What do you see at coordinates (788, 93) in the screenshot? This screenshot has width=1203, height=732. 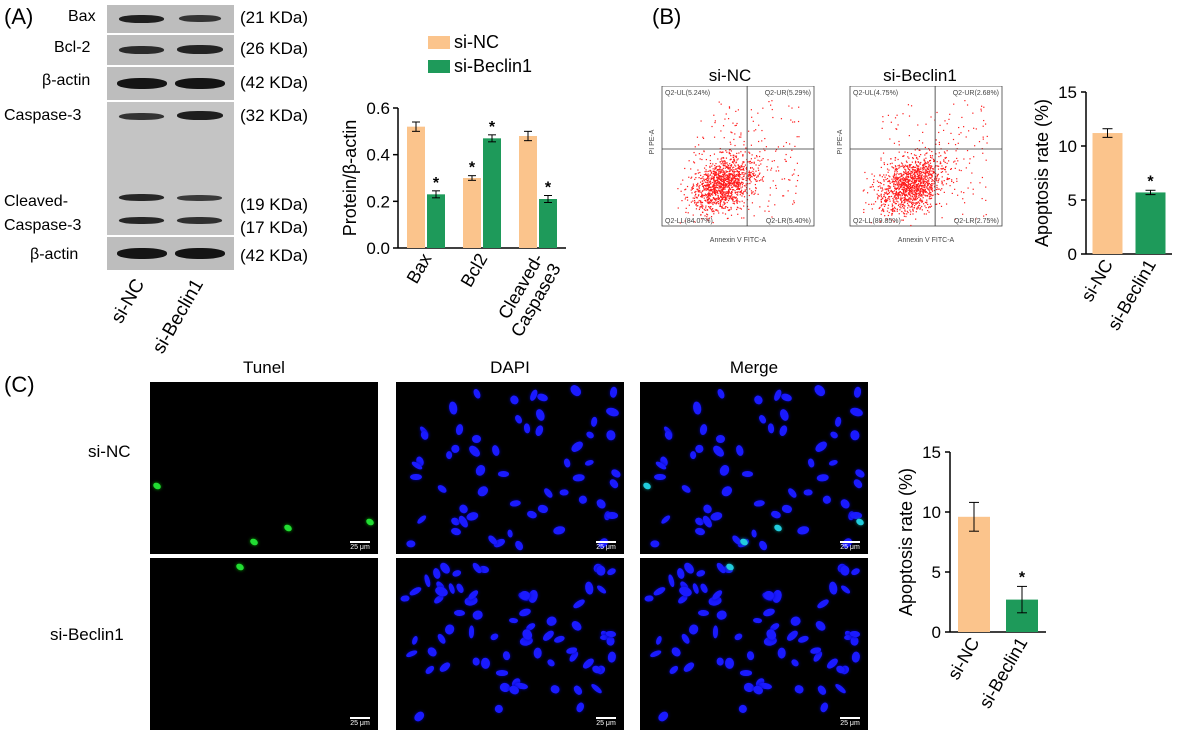 I see `quadrant-label-ur: Q2-UR(5.29%)` at bounding box center [788, 93].